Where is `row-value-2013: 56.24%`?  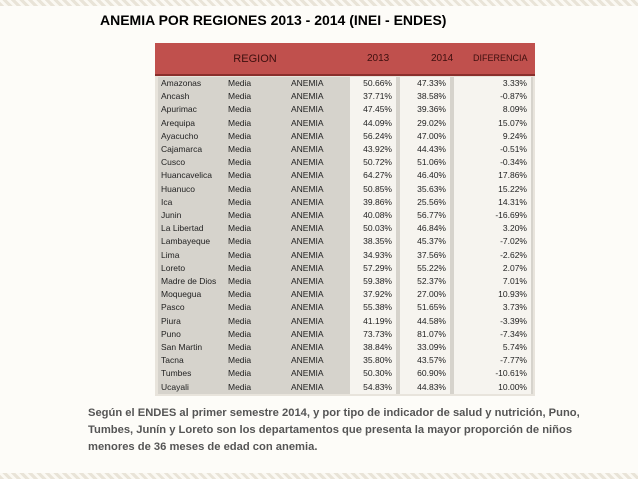 row-value-2013: 56.24% is located at coordinates (377, 135).